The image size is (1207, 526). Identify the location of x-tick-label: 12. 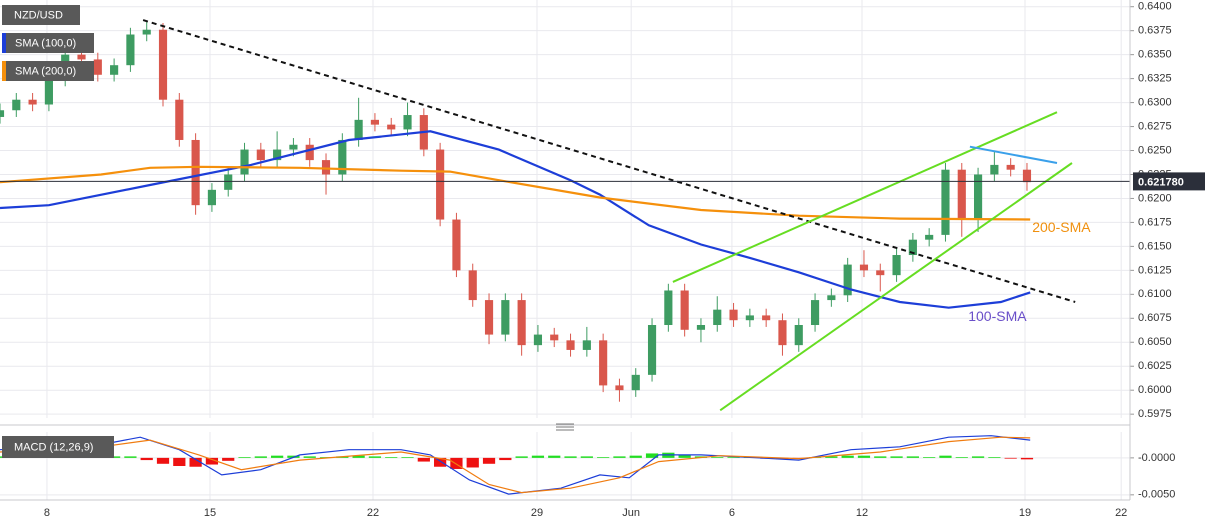
(862, 513).